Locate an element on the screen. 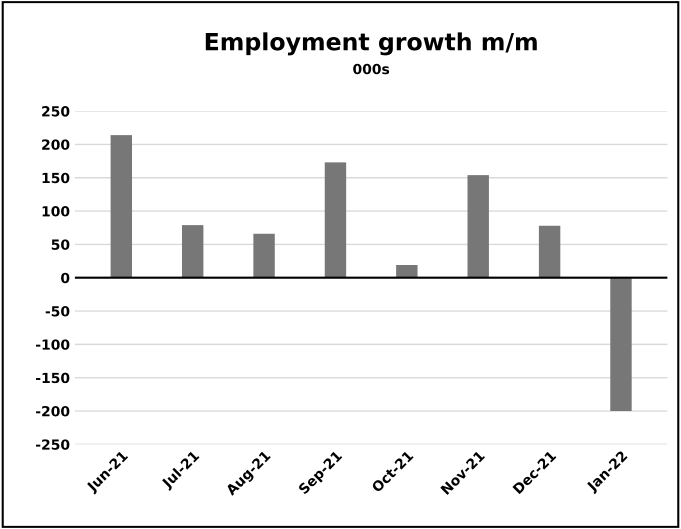  y-tick-label: 50 is located at coordinates (61, 244).